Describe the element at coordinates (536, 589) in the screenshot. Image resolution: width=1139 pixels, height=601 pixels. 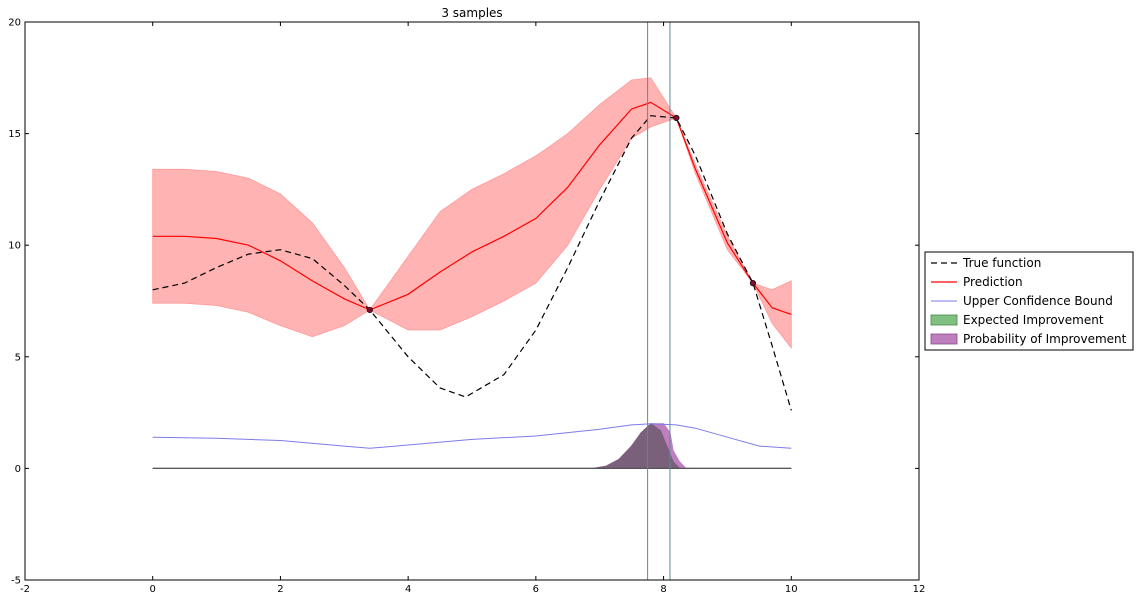
I see `x-tick-label: 6` at that location.